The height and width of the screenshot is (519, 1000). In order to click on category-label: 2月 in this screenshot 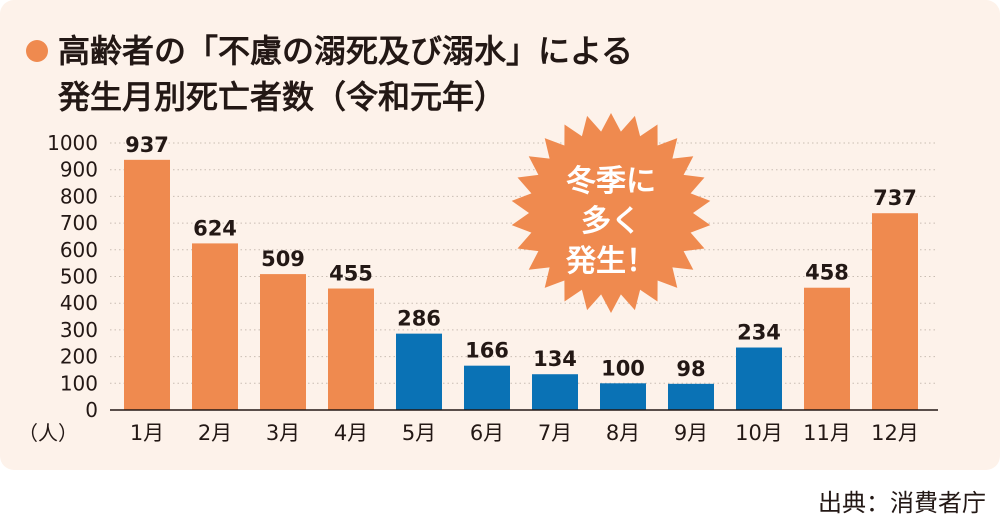, I will do `click(215, 433)`.